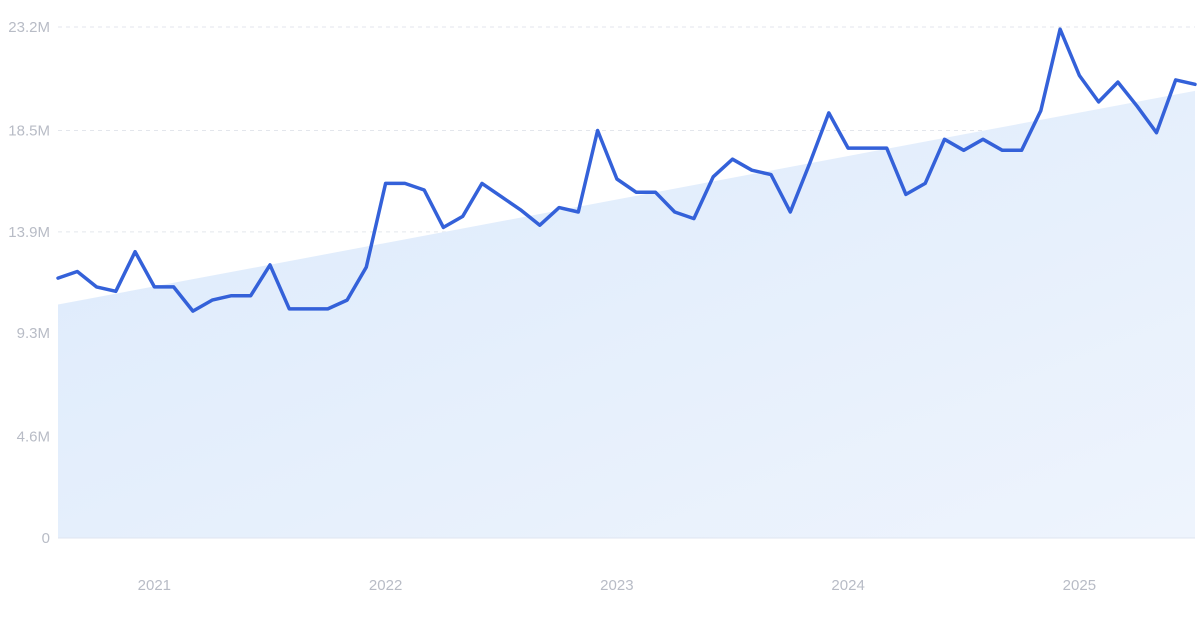  Describe the element at coordinates (154, 585) in the screenshot. I see `x-tick-label: 2021` at that location.